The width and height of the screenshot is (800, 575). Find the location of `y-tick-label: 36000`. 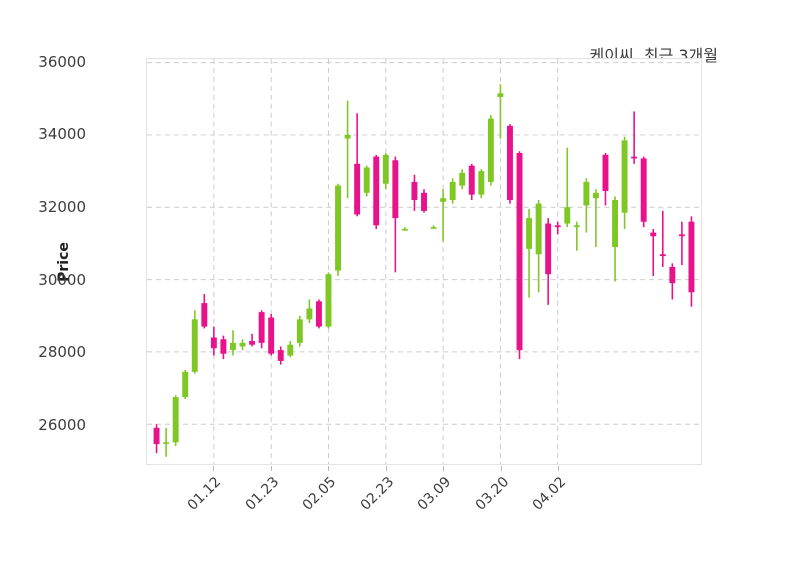

y-tick-label: 36000 is located at coordinates (62, 61).